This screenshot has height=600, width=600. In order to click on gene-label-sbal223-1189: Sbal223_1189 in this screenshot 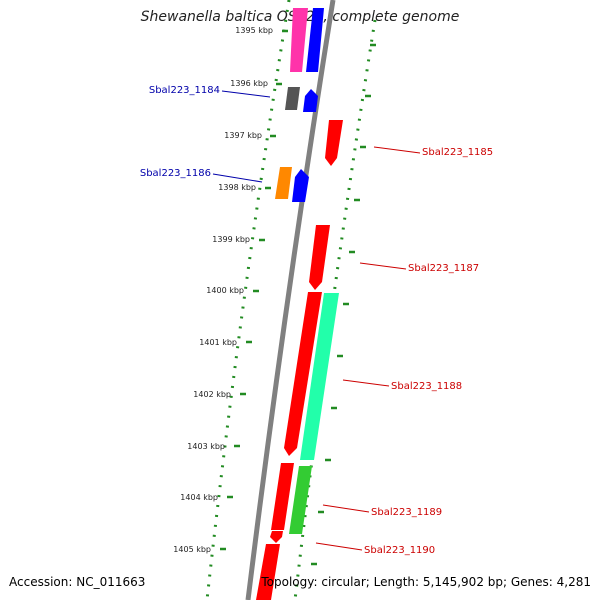, I will do `click(406, 512)`.